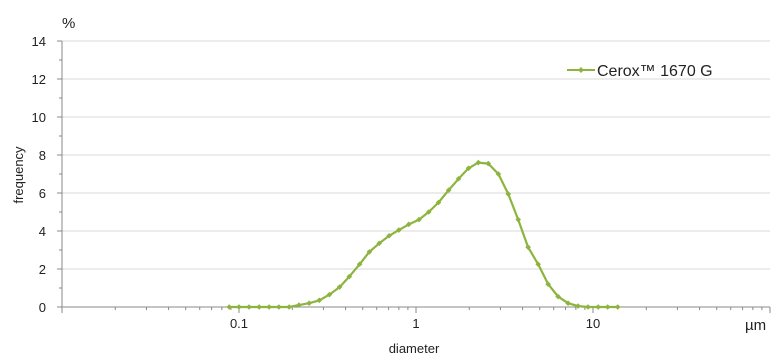  I want to click on y-tick-label-4: 4, so click(42, 231).